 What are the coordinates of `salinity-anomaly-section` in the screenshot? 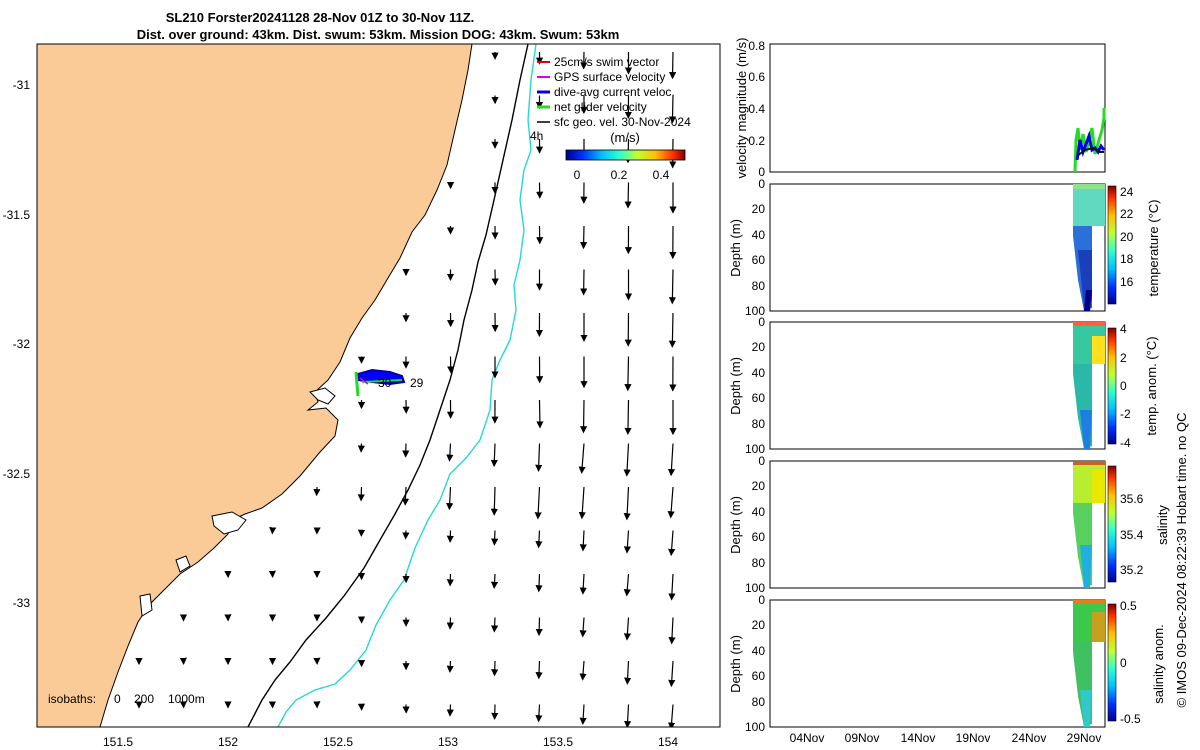 It's located at (1089, 663).